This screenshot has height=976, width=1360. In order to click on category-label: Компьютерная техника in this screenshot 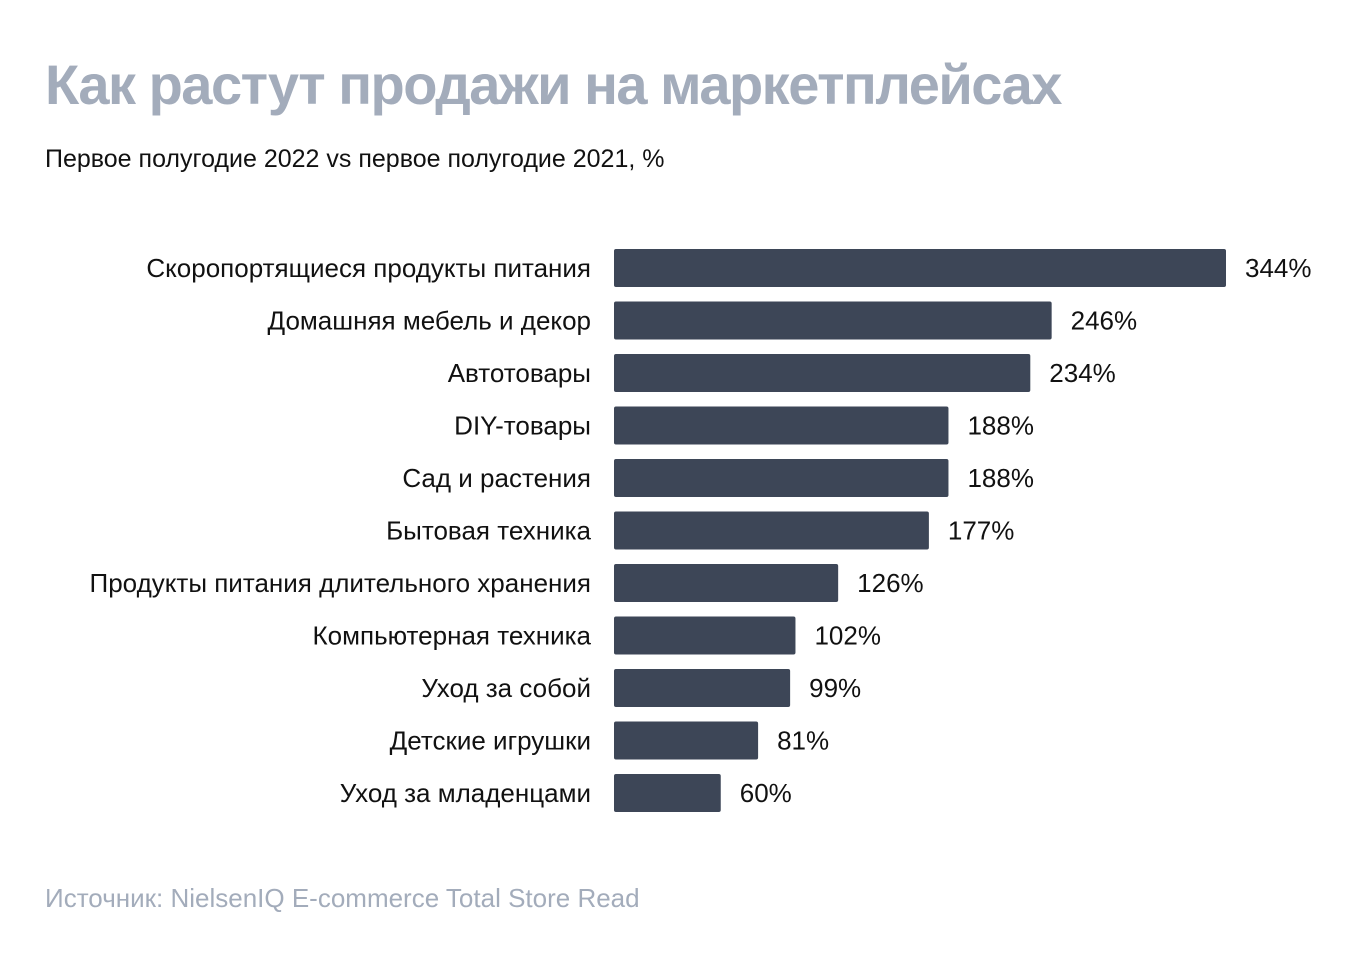, I will do `click(452, 636)`.